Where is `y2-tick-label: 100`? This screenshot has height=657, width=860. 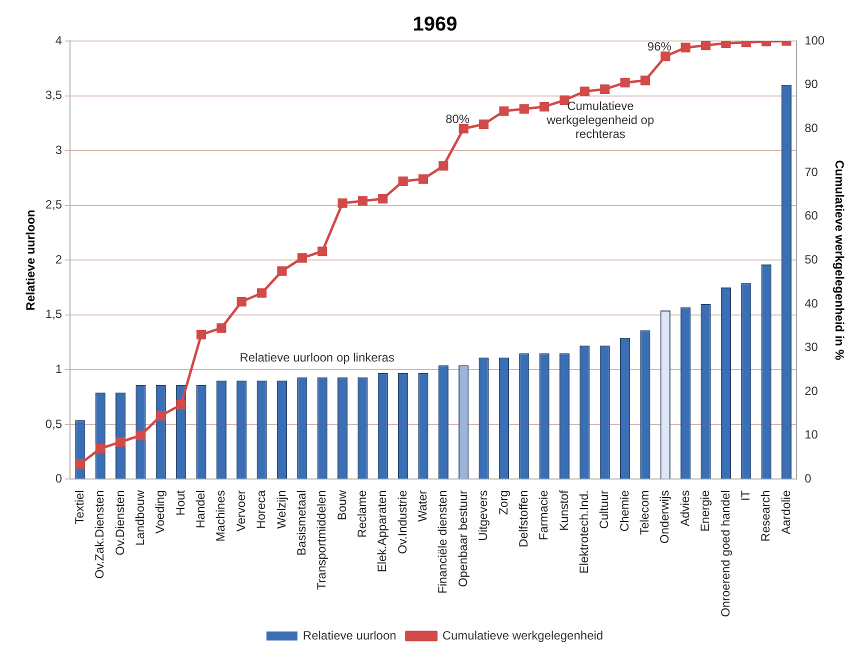
y2-tick-label: 100 is located at coordinates (814, 40).